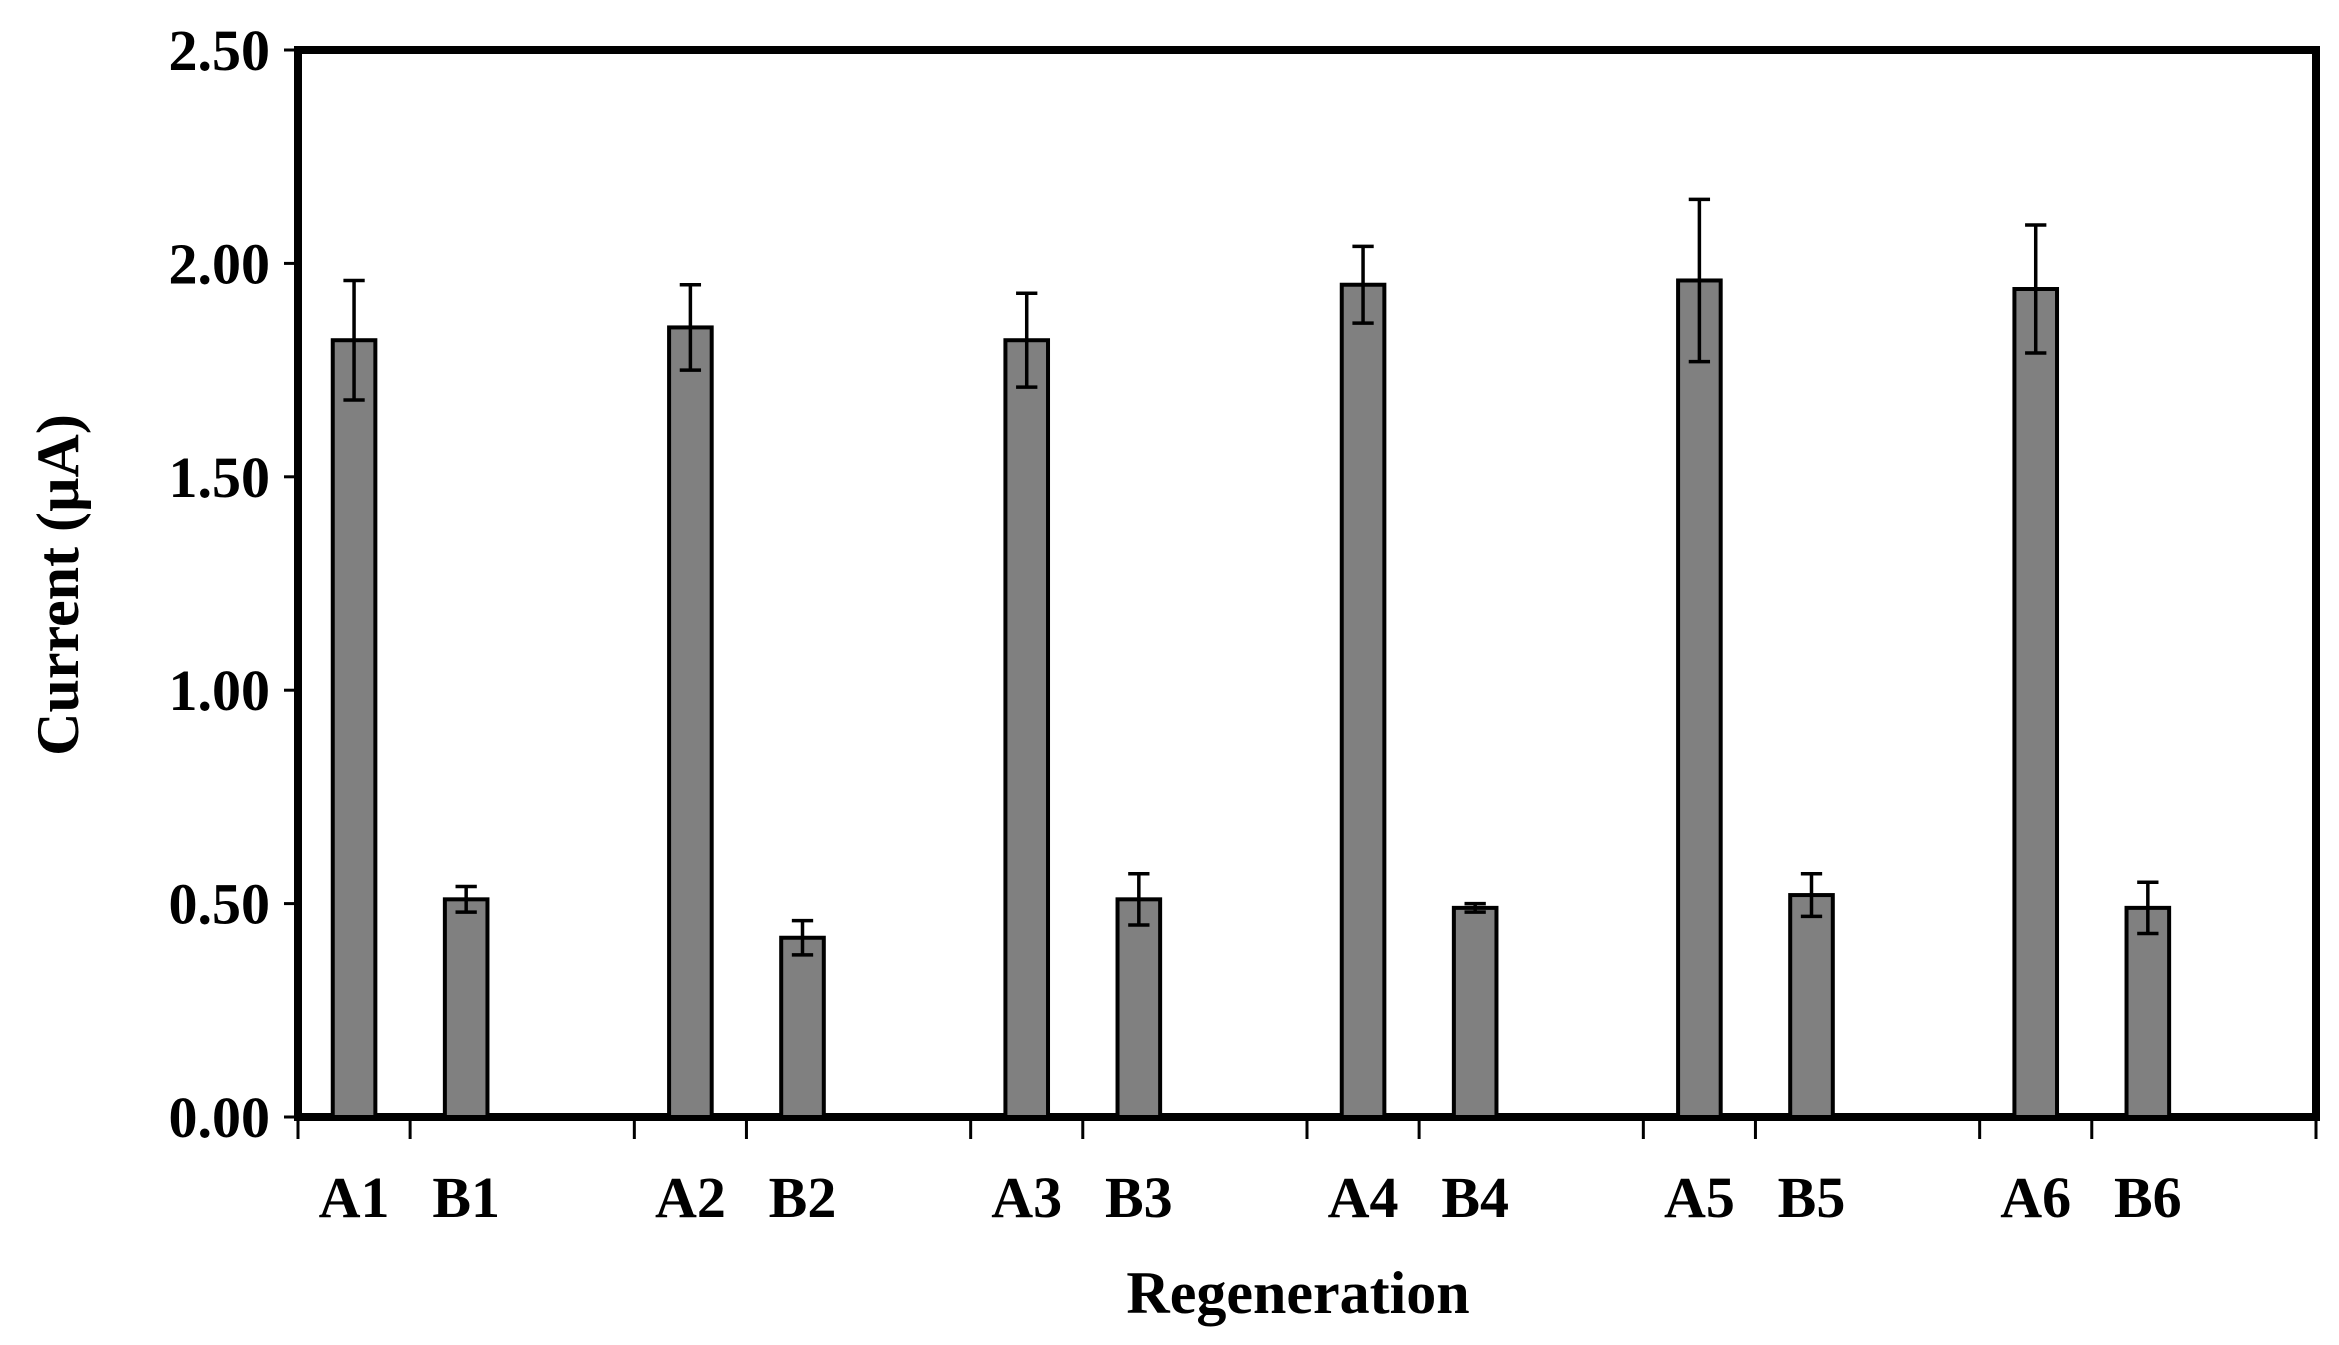 The image size is (2339, 1345). Describe the element at coordinates (466, 1197) in the screenshot. I see `x-tick-label: B1` at that location.